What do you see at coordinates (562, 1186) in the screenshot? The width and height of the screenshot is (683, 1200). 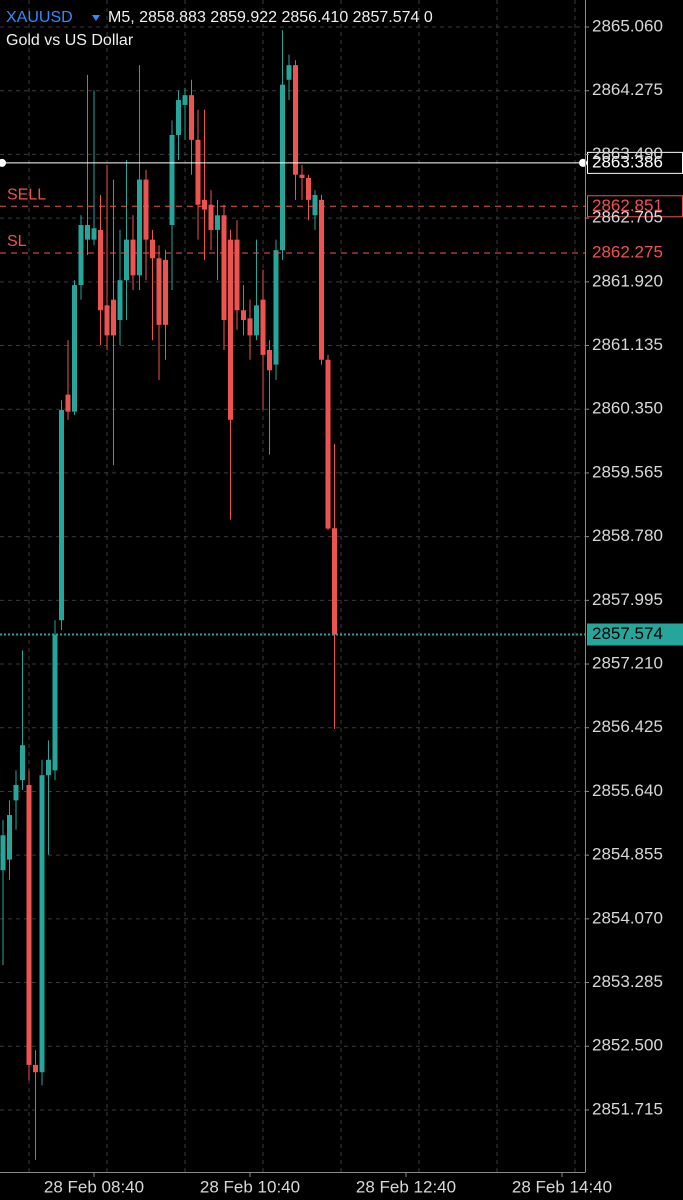 I see `x-tick-label: 28 Feb 14:40` at bounding box center [562, 1186].